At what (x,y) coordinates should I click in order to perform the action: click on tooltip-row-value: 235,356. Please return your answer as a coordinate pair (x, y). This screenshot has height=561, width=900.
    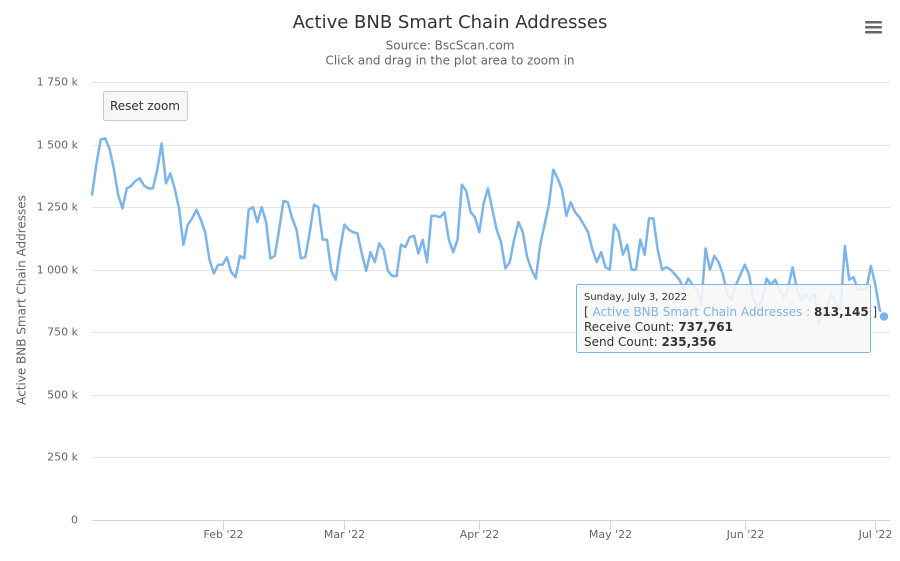
    Looking at the image, I should click on (689, 342).